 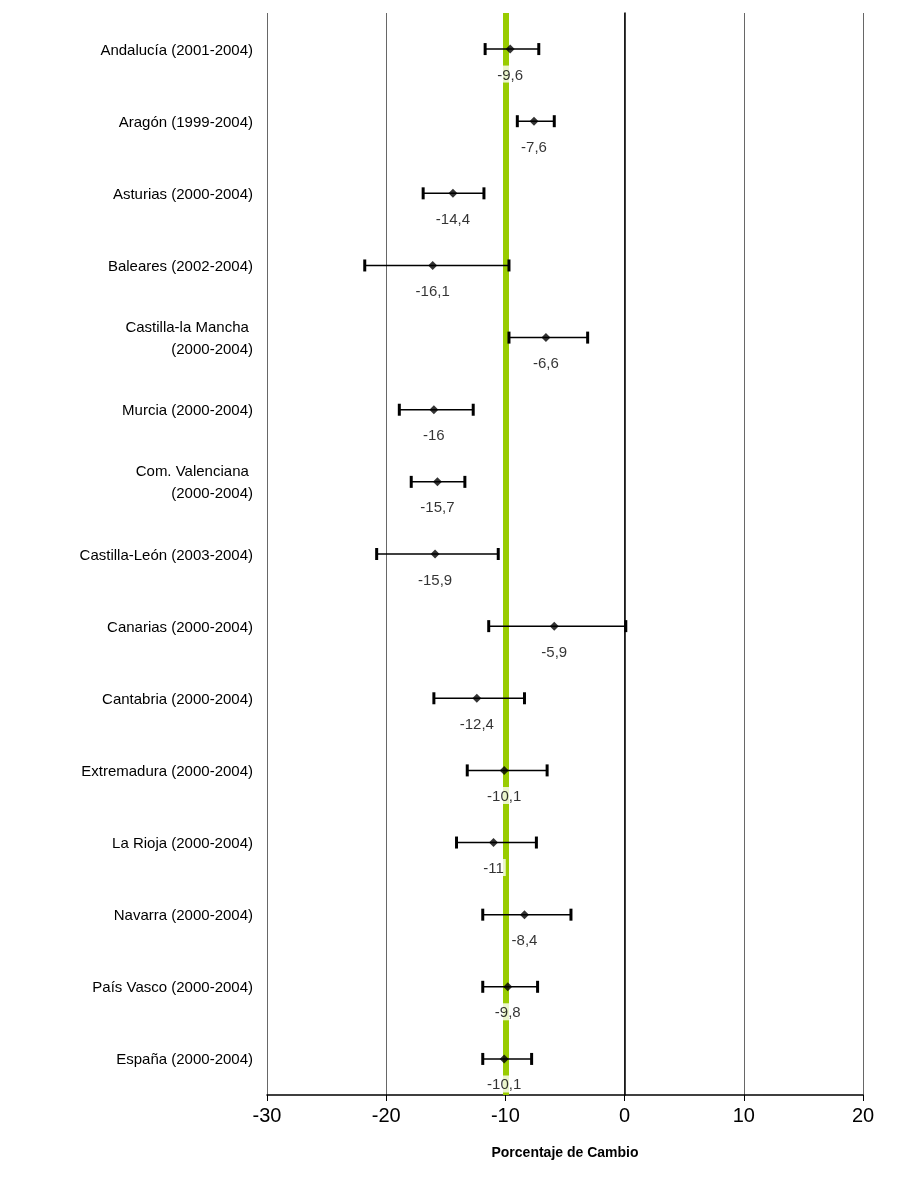 What do you see at coordinates (386, 1115) in the screenshot?
I see `x-tick-label: -20` at bounding box center [386, 1115].